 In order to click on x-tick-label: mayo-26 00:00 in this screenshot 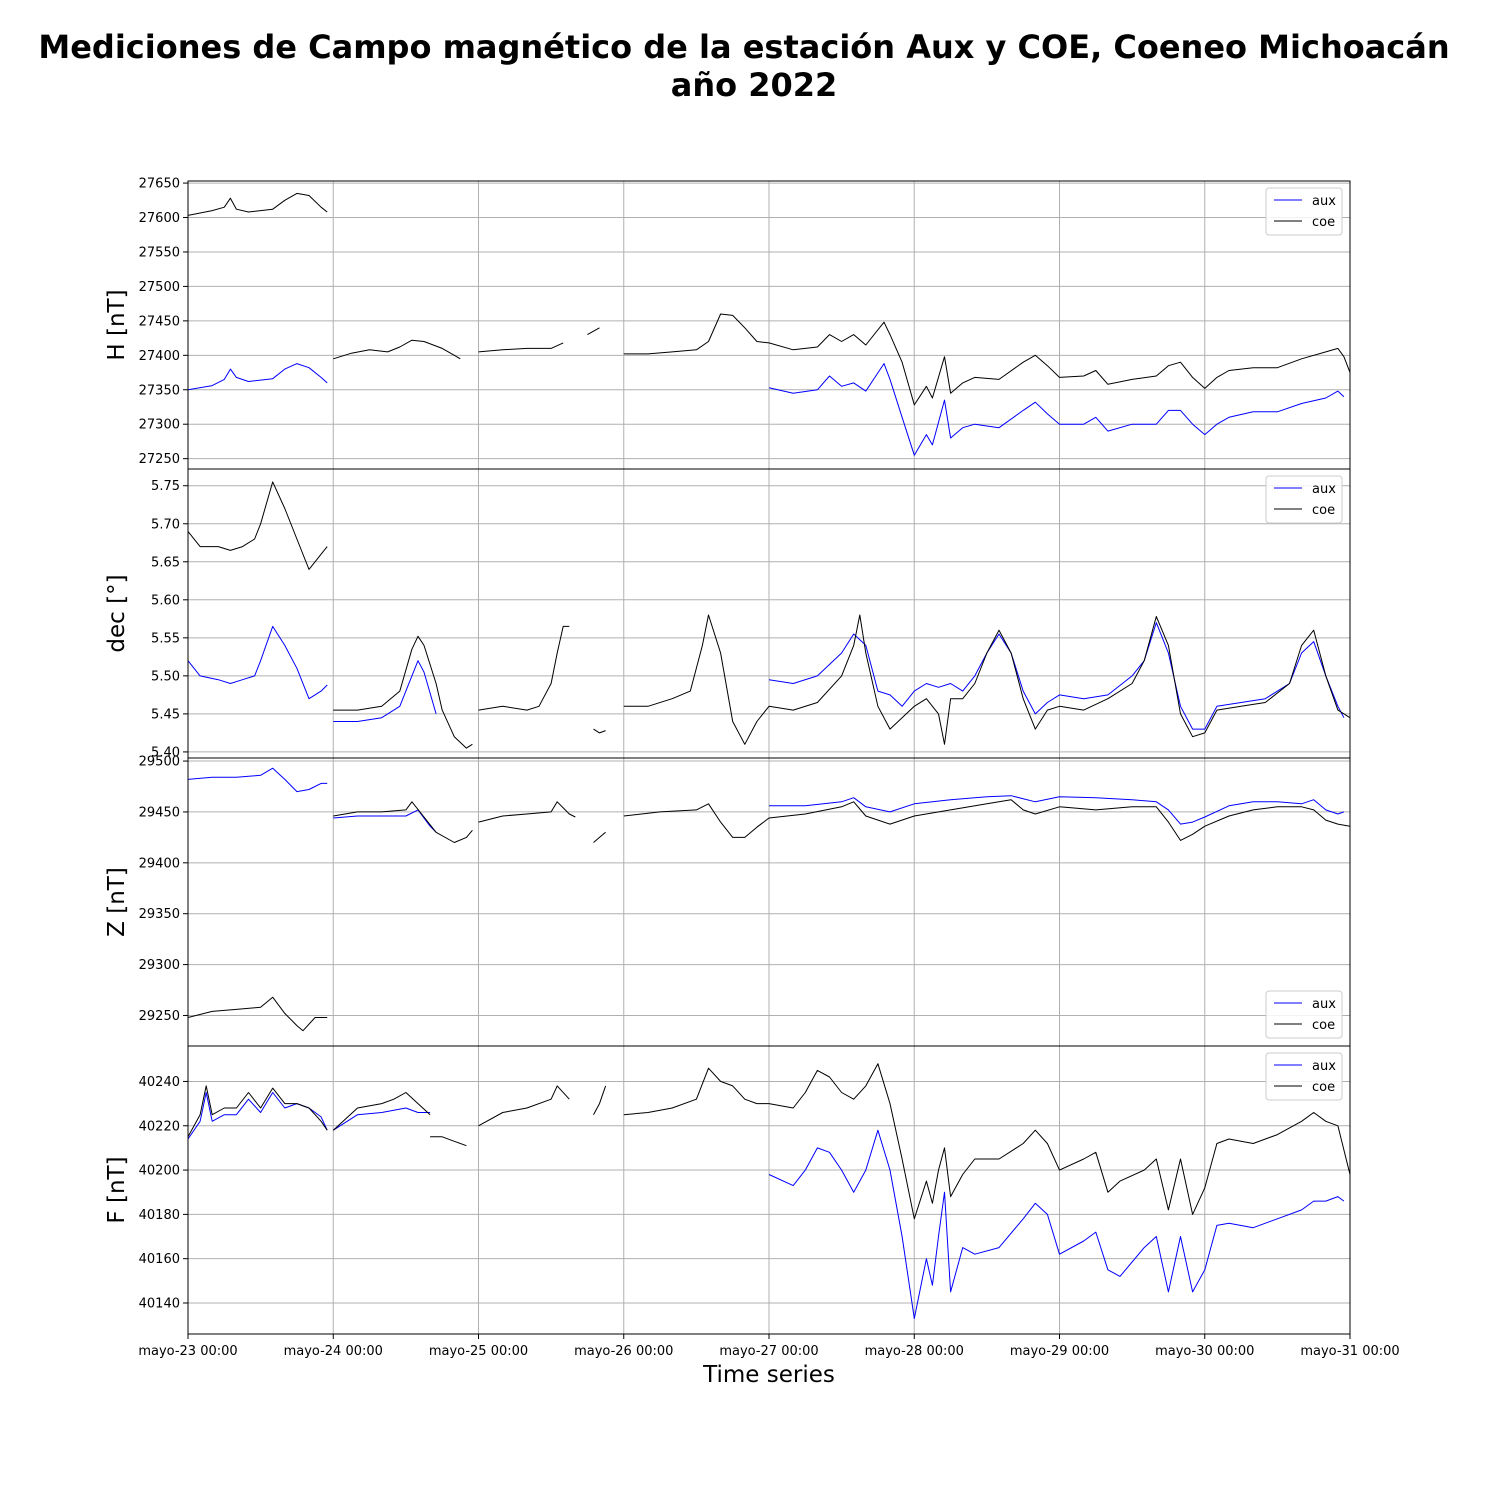, I will do `click(623, 1351)`.